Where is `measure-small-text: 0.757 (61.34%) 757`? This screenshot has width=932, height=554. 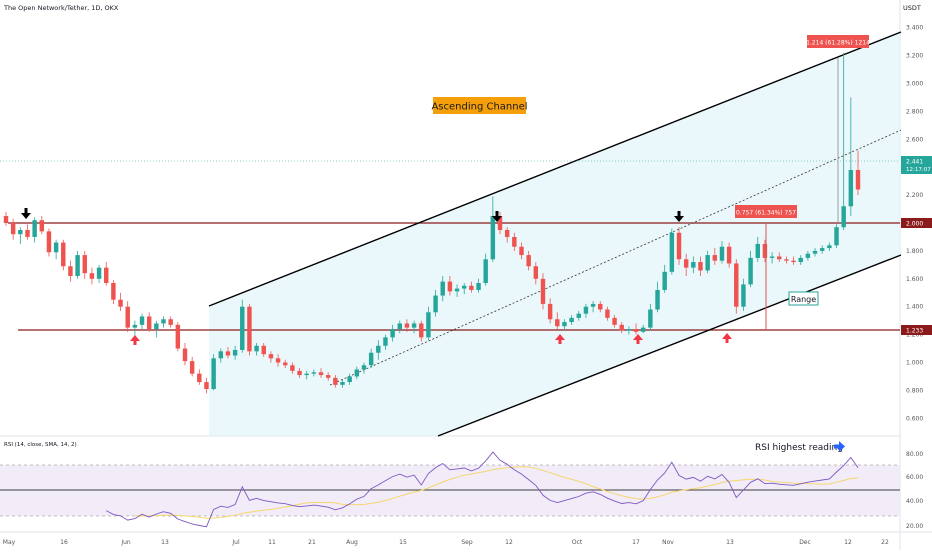 measure-small-text: 0.757 (61.34%) 757 is located at coordinates (766, 213).